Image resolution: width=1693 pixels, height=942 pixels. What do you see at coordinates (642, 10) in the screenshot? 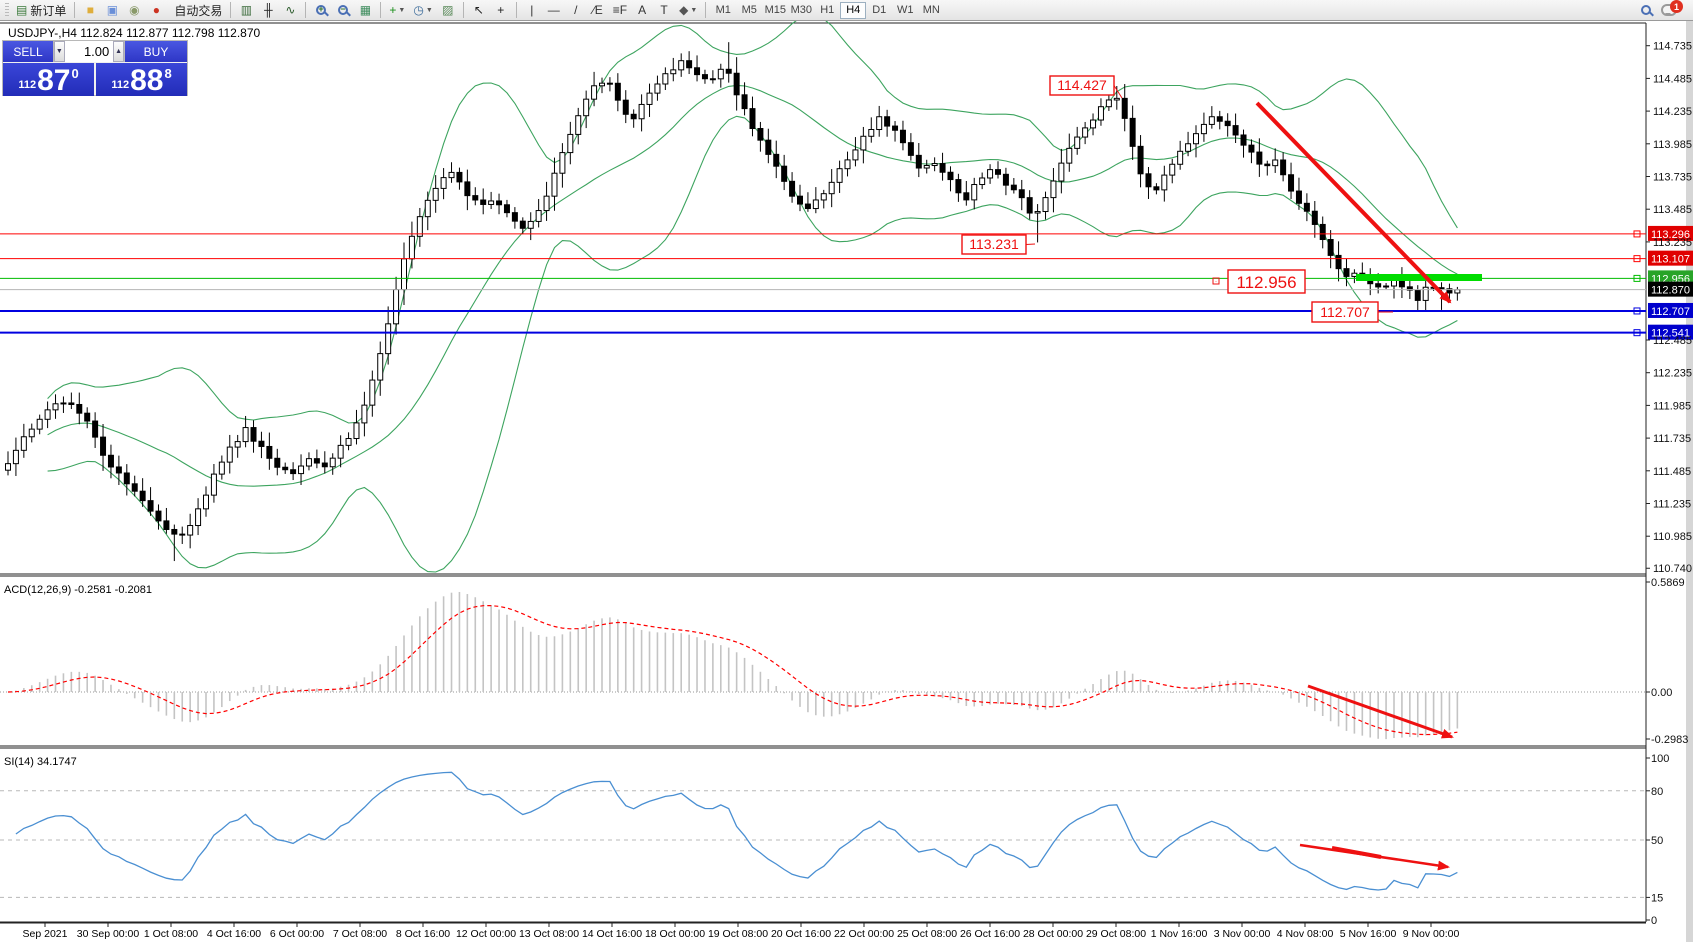
I see `text-button: A` at bounding box center [642, 10].